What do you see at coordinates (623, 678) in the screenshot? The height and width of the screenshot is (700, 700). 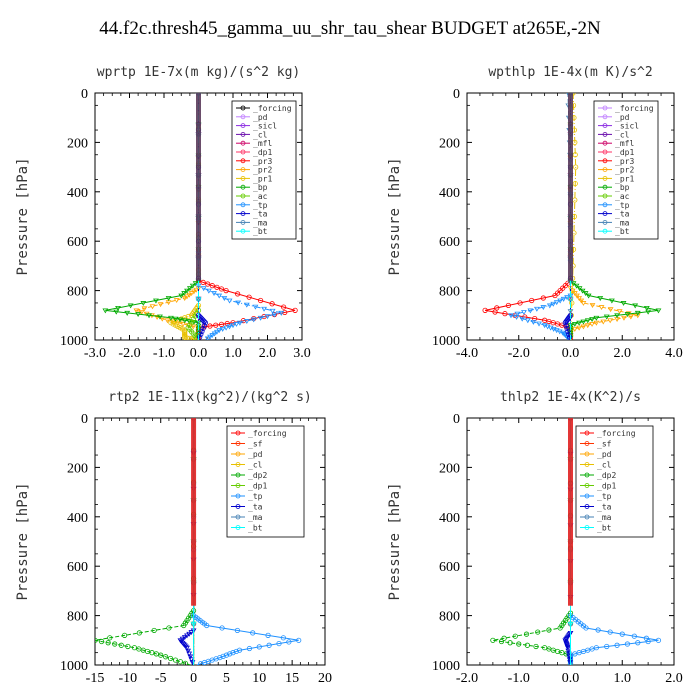 I see `x-tick-label: 1.0` at bounding box center [623, 678].